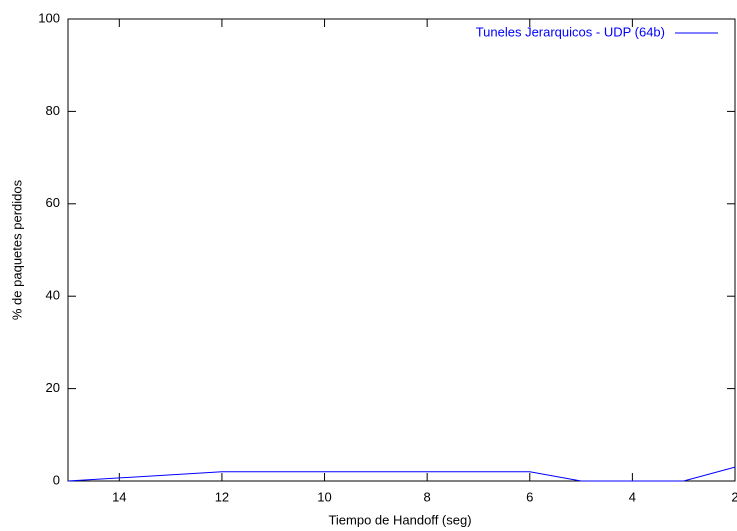  What do you see at coordinates (734, 496) in the screenshot?
I see `x-tick-label: 2` at bounding box center [734, 496].